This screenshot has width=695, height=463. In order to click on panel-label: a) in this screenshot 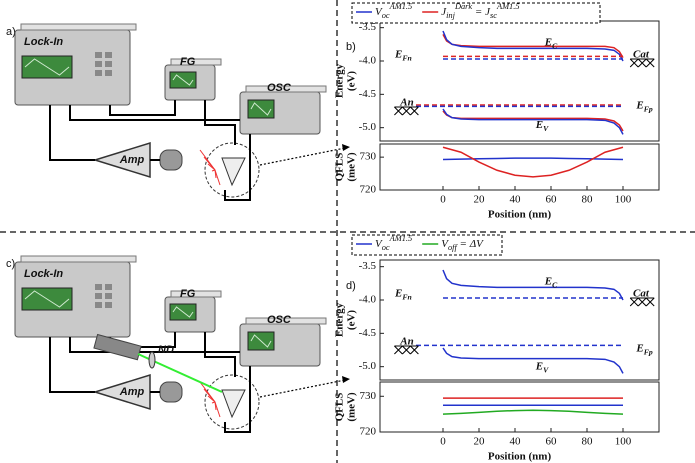, I will do `click(11, 32)`.